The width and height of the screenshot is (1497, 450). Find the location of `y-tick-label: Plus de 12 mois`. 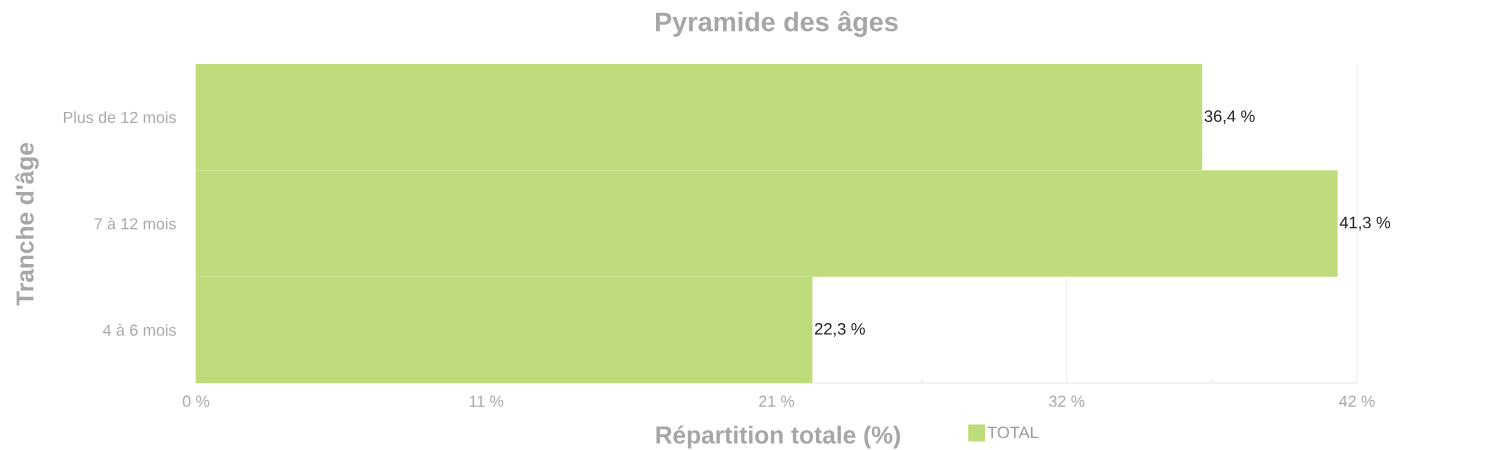

y-tick-label: Plus de 12 mois is located at coordinates (119, 117).